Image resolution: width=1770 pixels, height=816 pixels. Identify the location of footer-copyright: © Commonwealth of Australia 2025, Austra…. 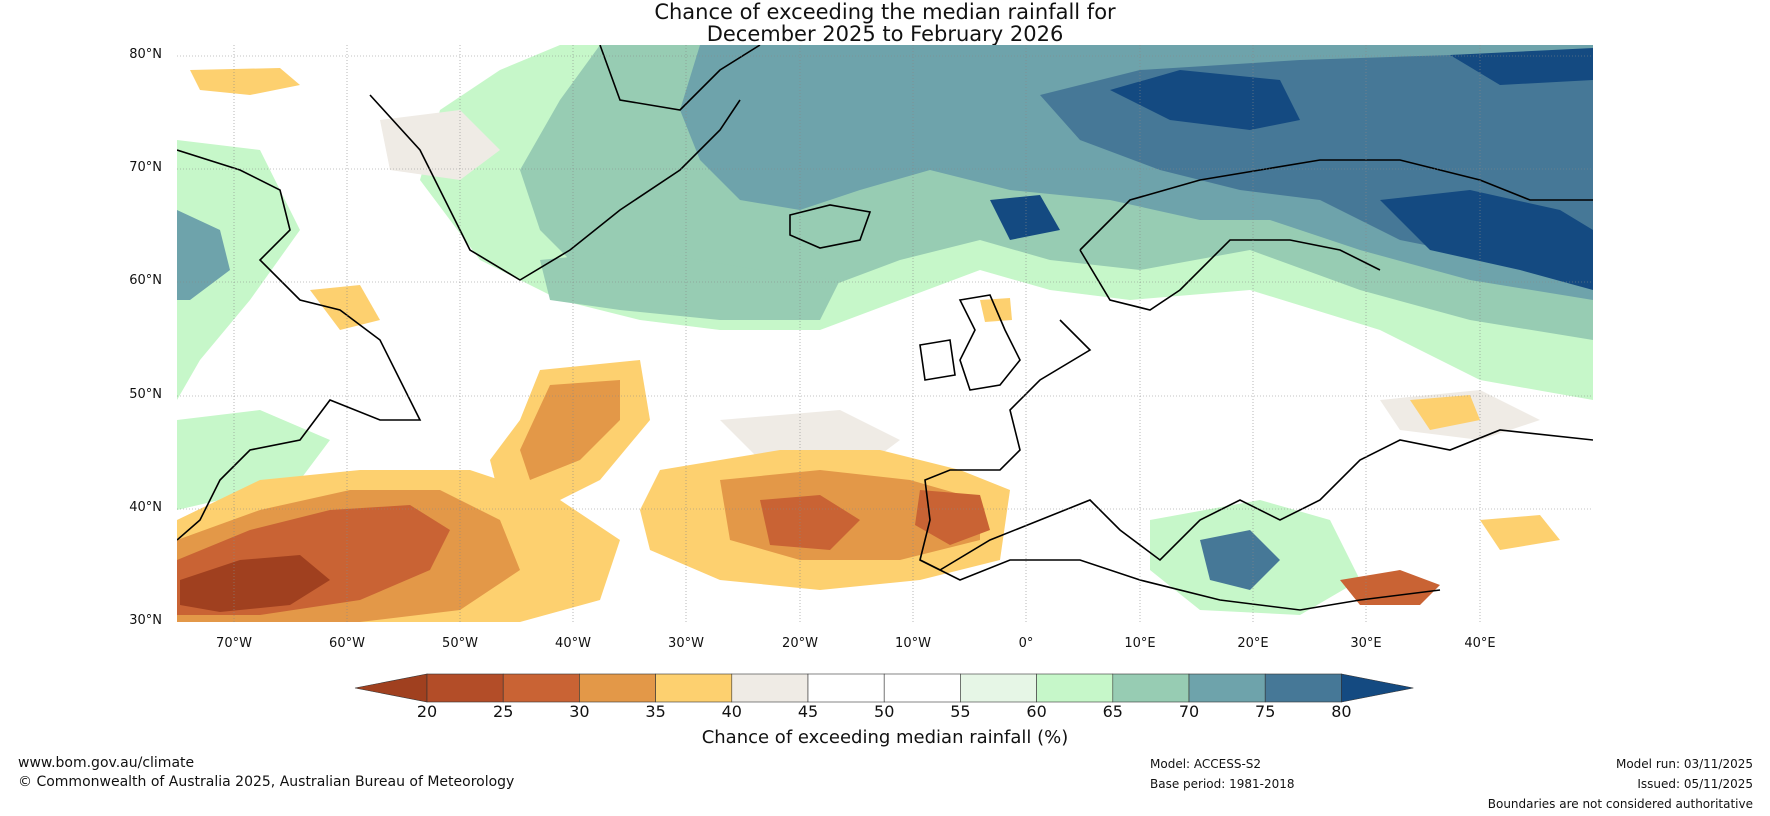
(266, 782).